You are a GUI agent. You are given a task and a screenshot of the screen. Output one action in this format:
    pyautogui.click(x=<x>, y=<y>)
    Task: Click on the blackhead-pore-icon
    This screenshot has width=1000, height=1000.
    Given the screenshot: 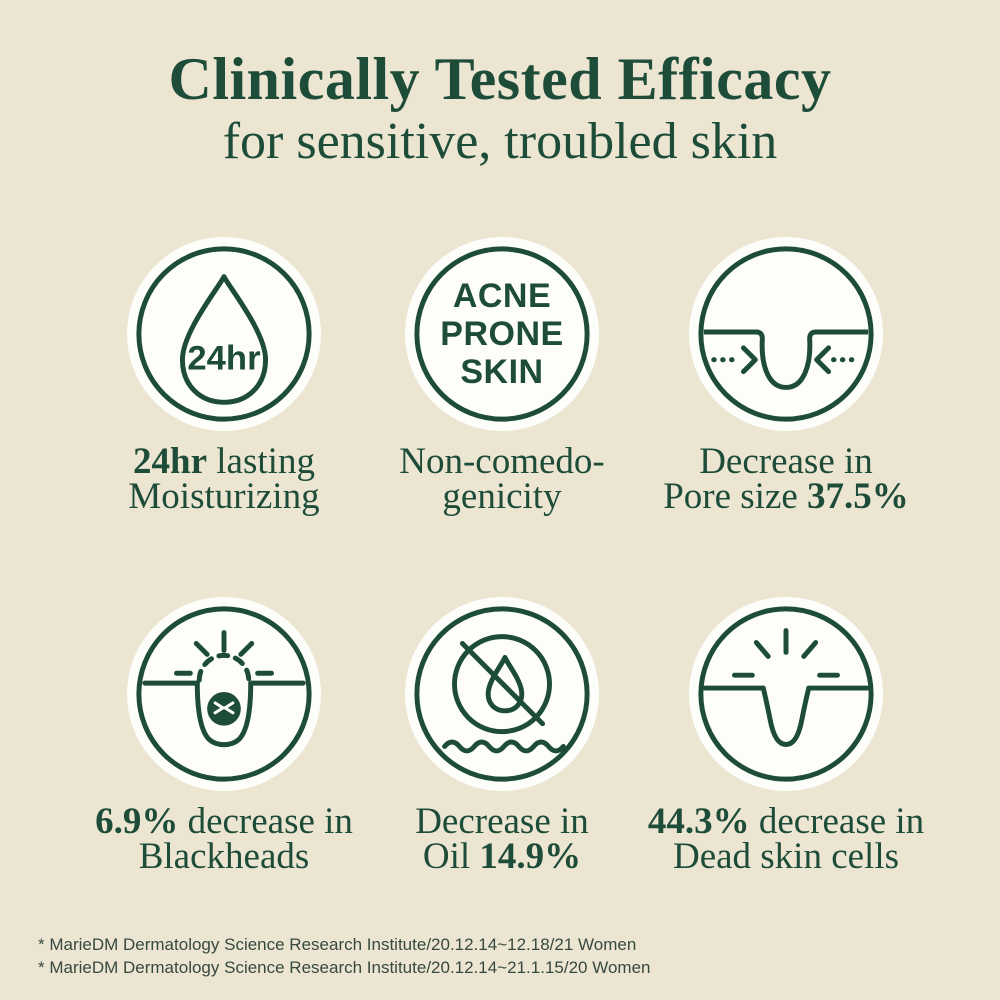 What is the action you would take?
    pyautogui.click(x=224, y=694)
    